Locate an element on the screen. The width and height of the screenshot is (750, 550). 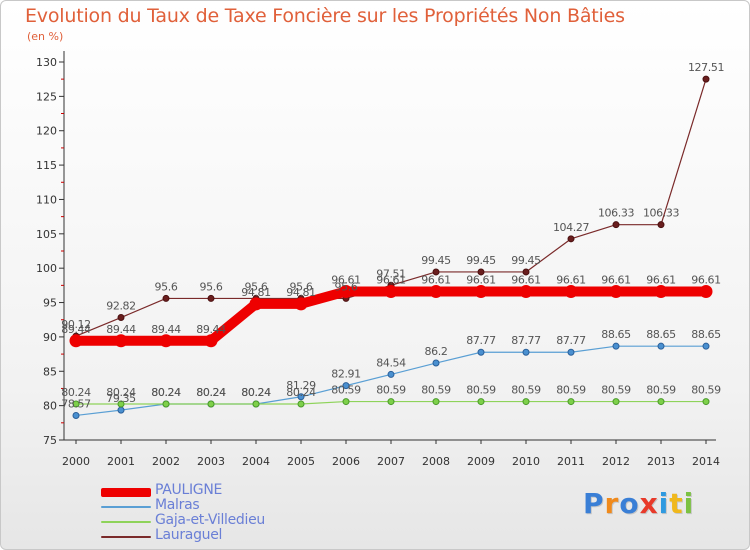
y-tick-label: 95 is located at coordinates (50, 303).